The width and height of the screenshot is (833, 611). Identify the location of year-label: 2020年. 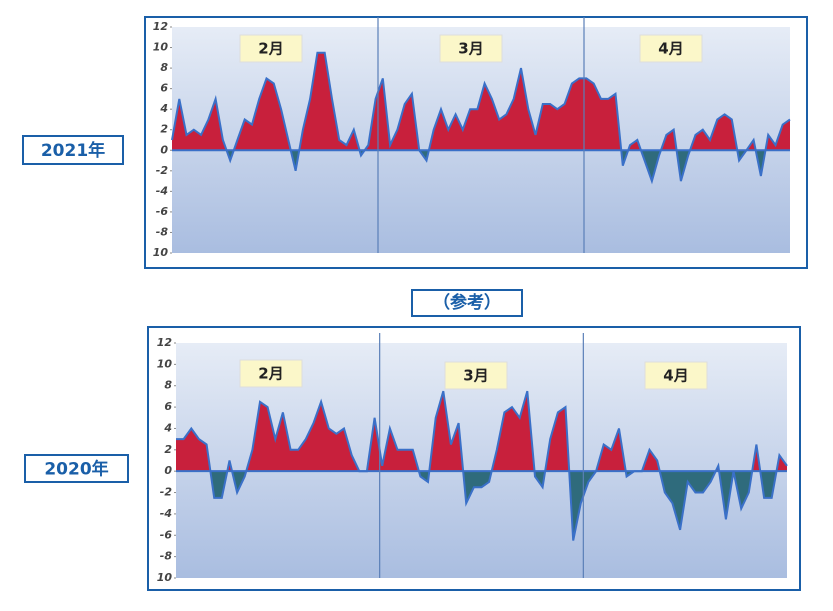
(76, 469).